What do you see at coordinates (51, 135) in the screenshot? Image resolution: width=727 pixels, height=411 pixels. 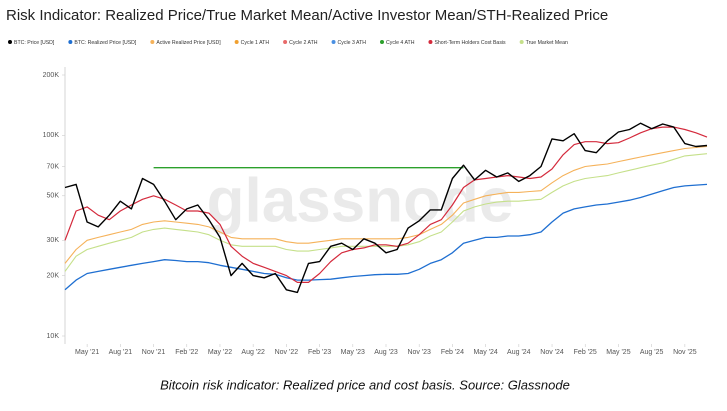 I see `y-tick-label: 100K` at bounding box center [51, 135].